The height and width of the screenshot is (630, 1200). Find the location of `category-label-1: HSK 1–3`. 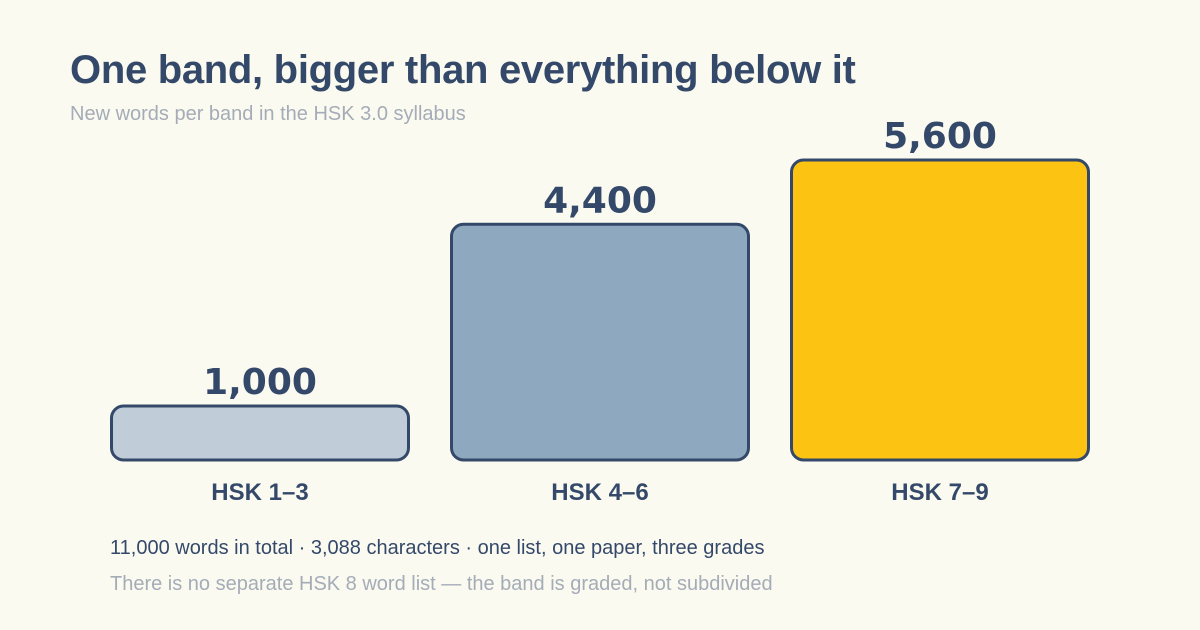

category-label-1: HSK 1–3 is located at coordinates (259, 492).